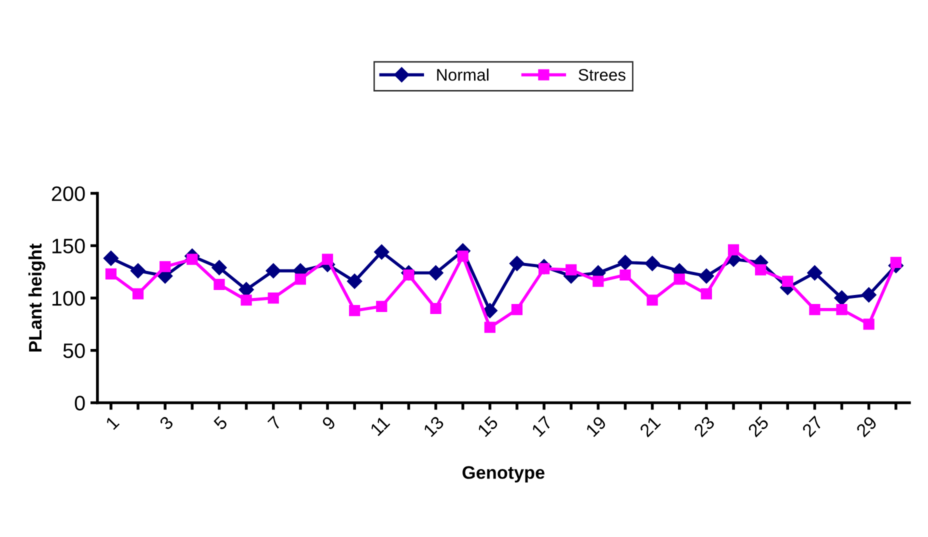 The height and width of the screenshot is (537, 928). Describe the element at coordinates (74, 350) in the screenshot. I see `y-tick-label: 50` at that location.